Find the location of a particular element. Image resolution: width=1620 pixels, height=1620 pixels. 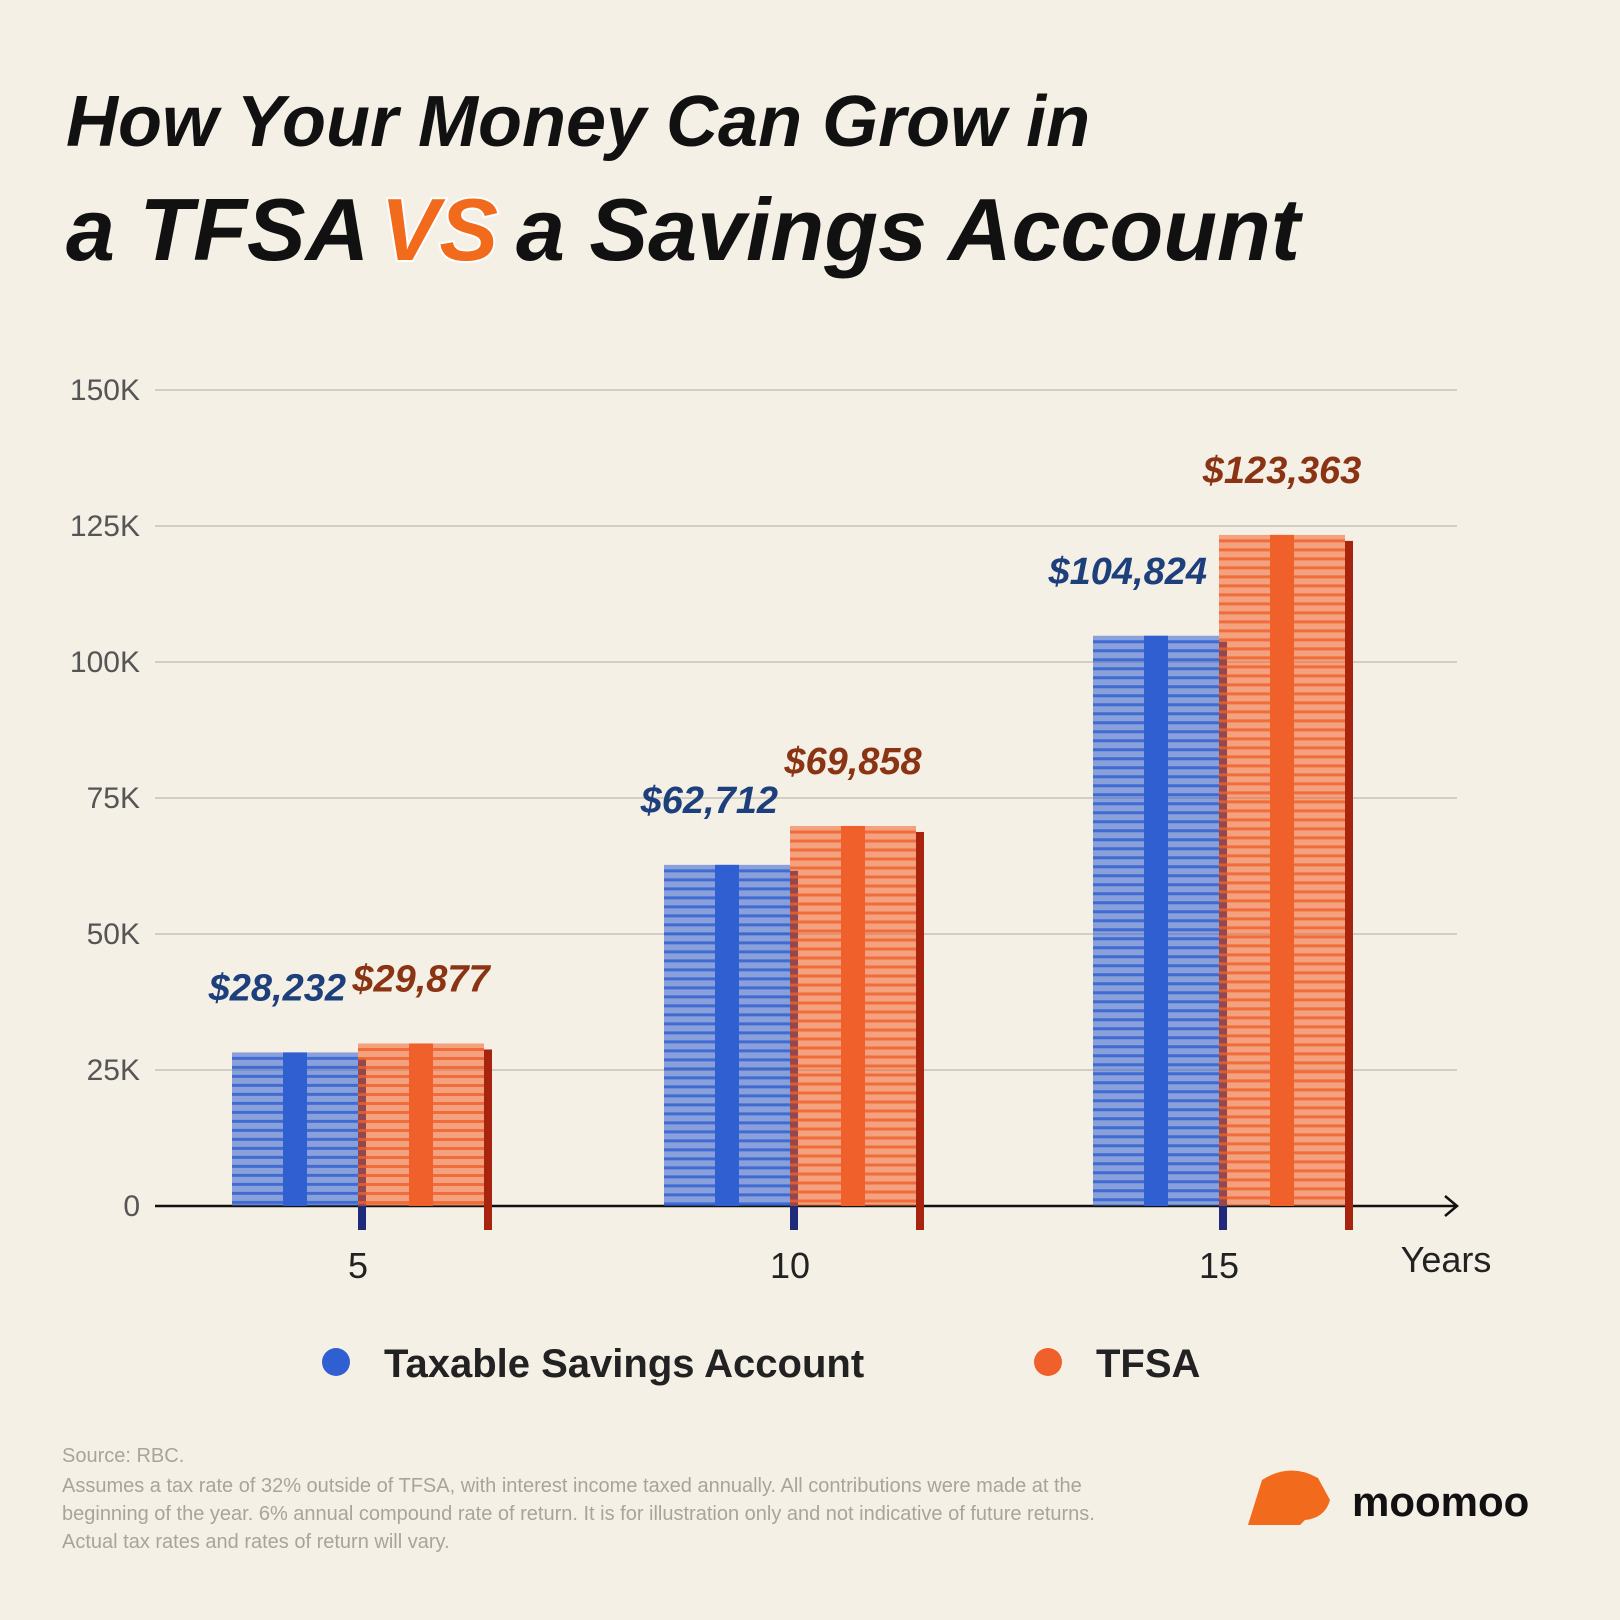

brand-logo: moomoo is located at coordinates (1388, 1497).